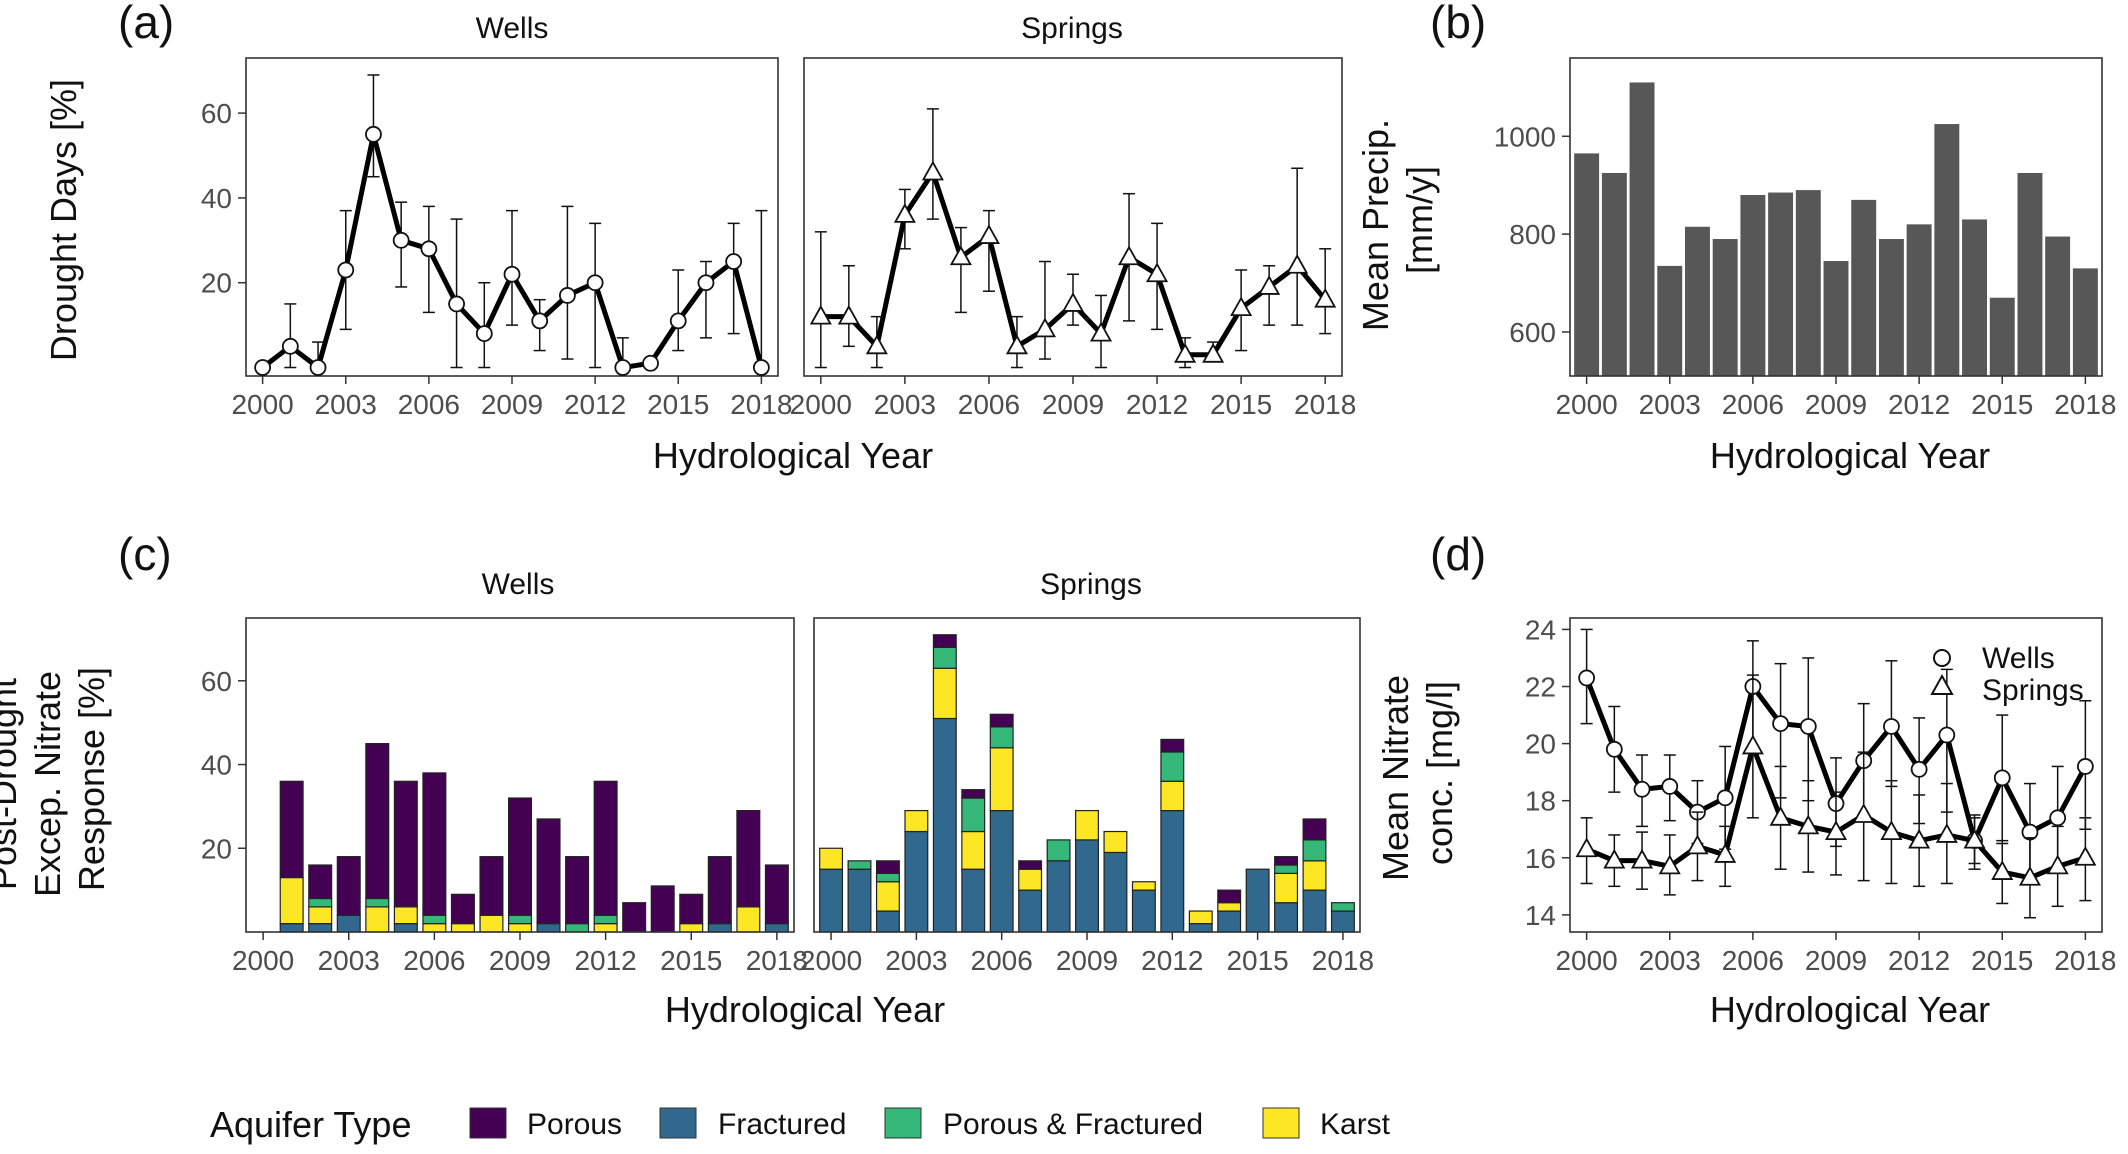  I want to click on panel-b-xtick-label: 2000, so click(1586, 404).